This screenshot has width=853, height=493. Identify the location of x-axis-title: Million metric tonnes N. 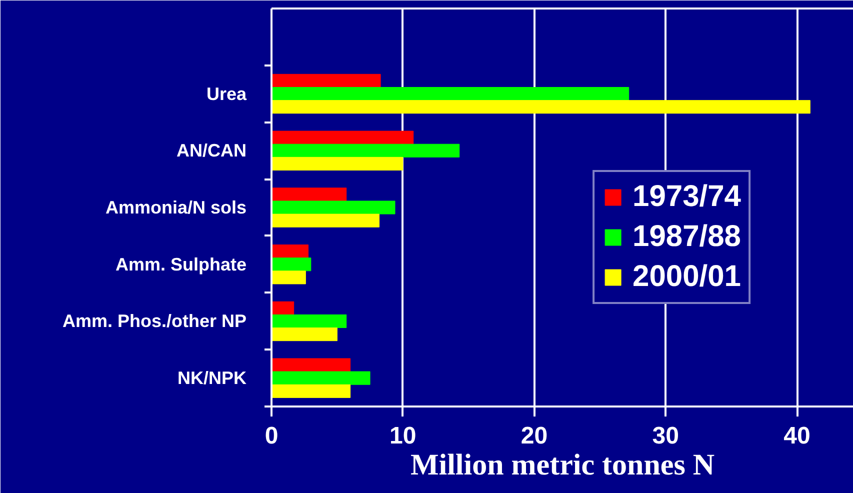
(562, 465).